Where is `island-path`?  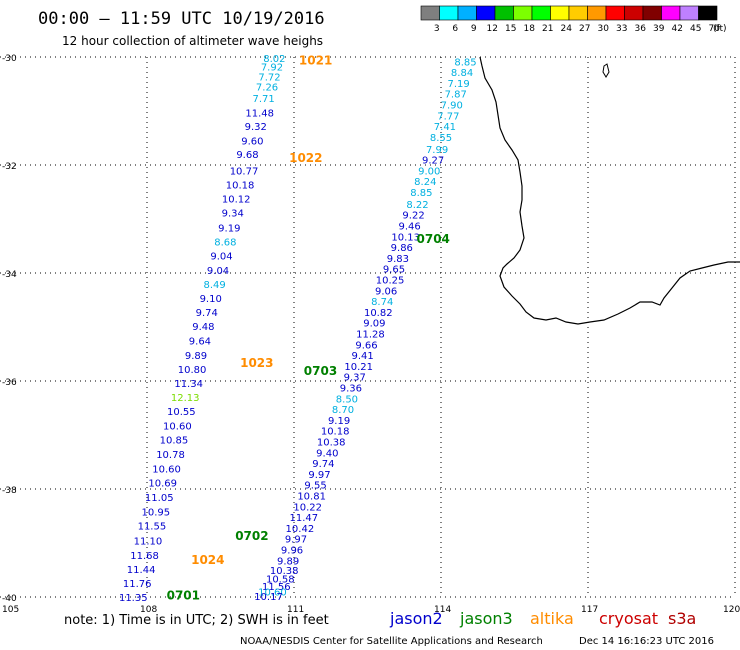 island-path is located at coordinates (606, 70).